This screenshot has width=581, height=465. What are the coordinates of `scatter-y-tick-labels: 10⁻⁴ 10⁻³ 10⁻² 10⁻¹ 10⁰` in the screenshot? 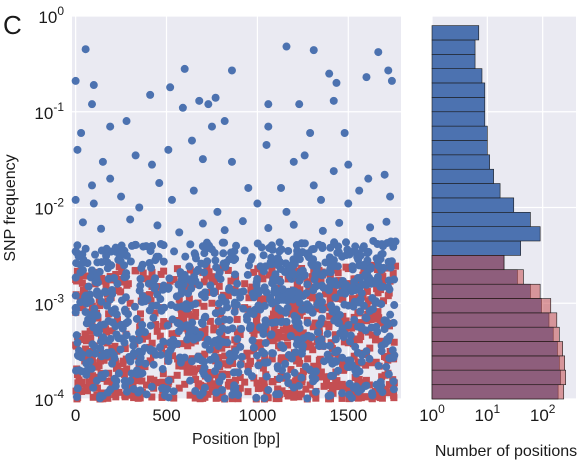 It's located at (49, 207).